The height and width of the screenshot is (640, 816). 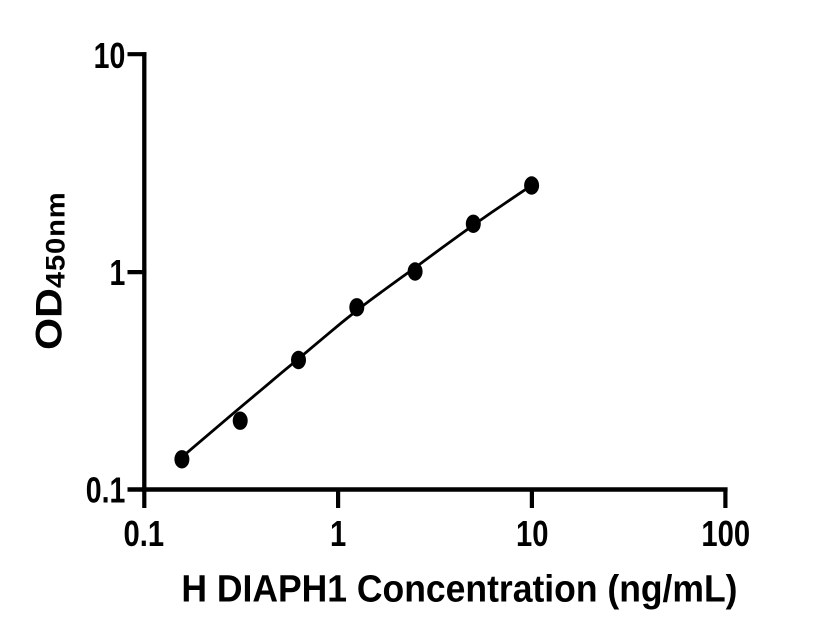 I want to click on svg-text: OD450nm, so click(x=49, y=270).